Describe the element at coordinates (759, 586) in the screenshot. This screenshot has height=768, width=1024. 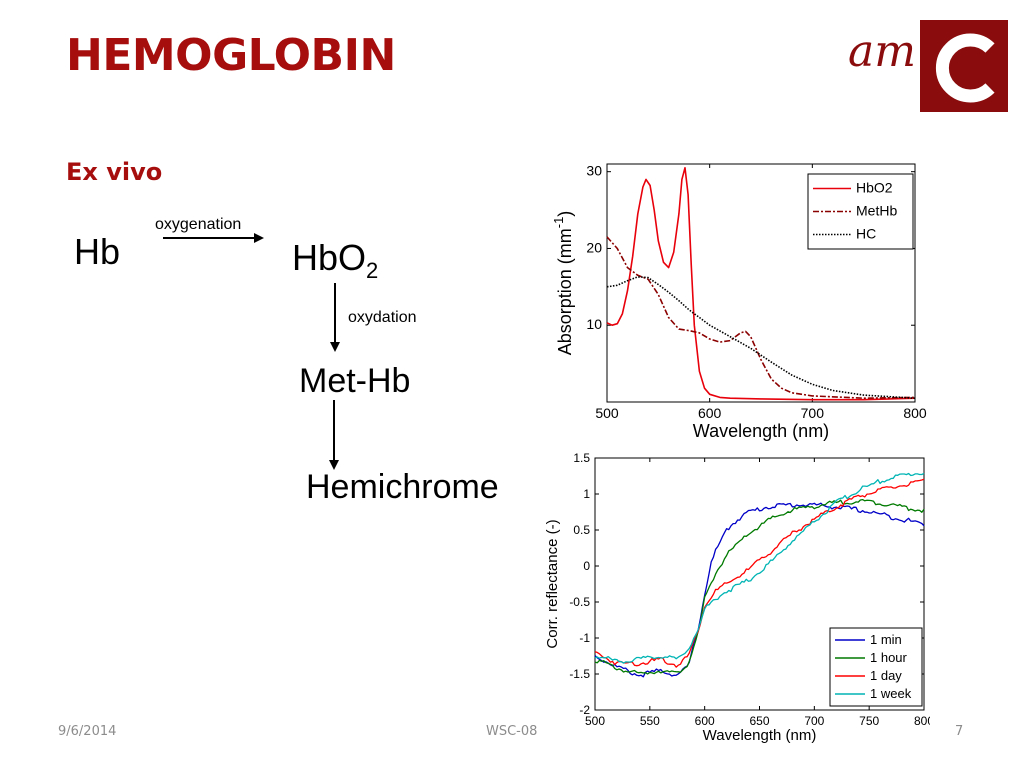
I see `series-line-1-hour` at that location.